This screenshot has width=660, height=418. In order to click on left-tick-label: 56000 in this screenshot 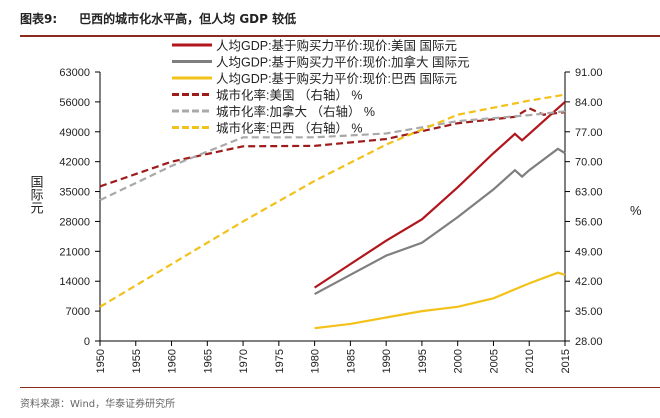, I will do `click(74, 103)`.